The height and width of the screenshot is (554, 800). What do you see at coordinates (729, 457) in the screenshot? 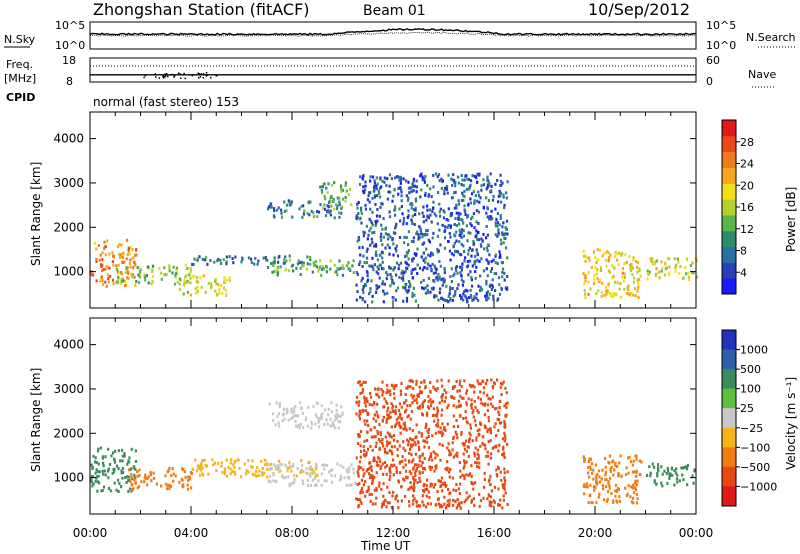
I see `colorbar-cell` at bounding box center [729, 457].